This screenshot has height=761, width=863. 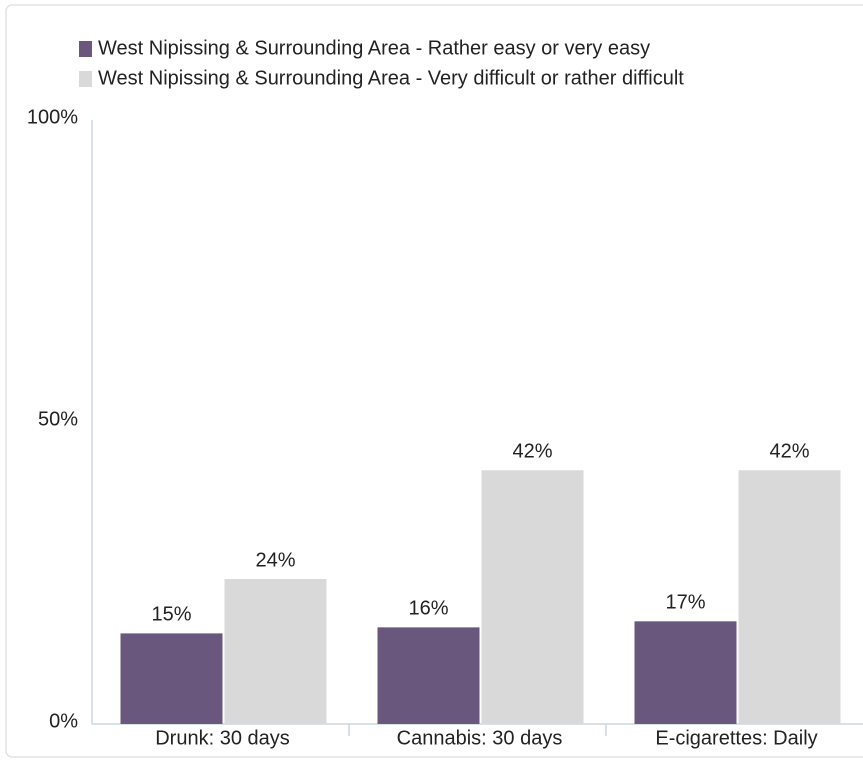 What do you see at coordinates (685, 603) in the screenshot?
I see `value-label: 17%` at bounding box center [685, 603].